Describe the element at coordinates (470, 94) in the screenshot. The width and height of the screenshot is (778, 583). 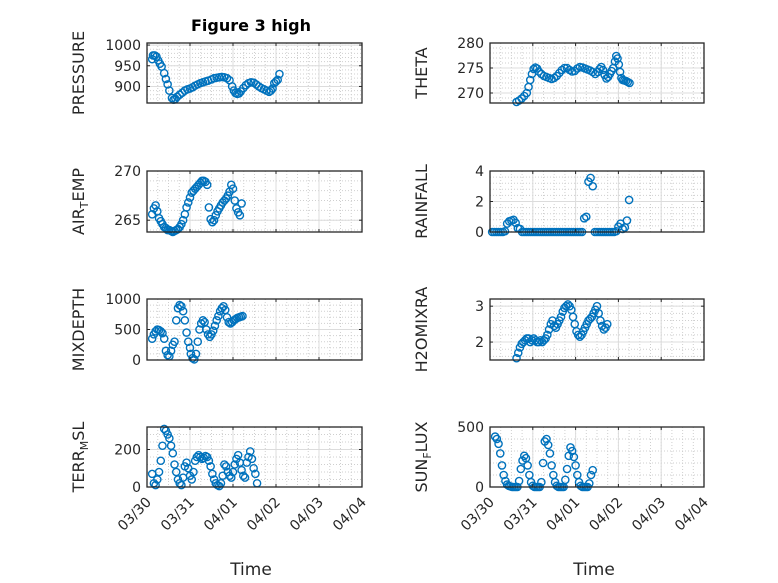
I see `y-tick-label: 270` at that location.